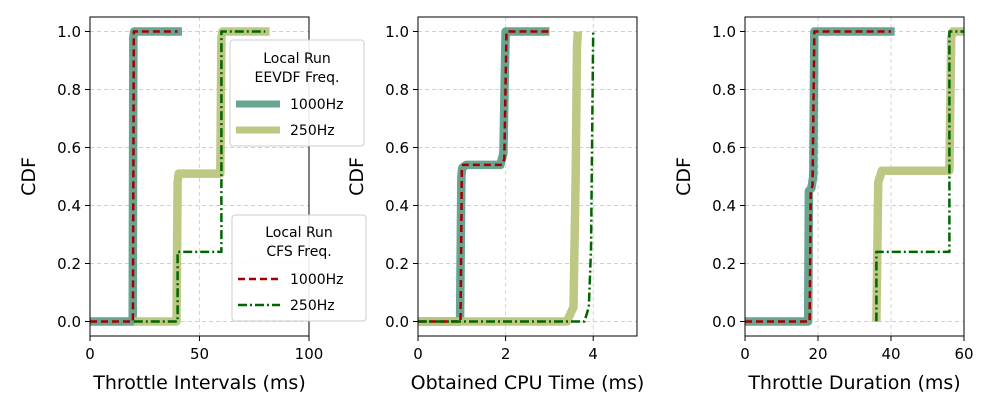 Image resolution: width=996 pixels, height=415 pixels. I want to click on throttle-intervals-ytick-label-0: 0.0, so click(69, 322).